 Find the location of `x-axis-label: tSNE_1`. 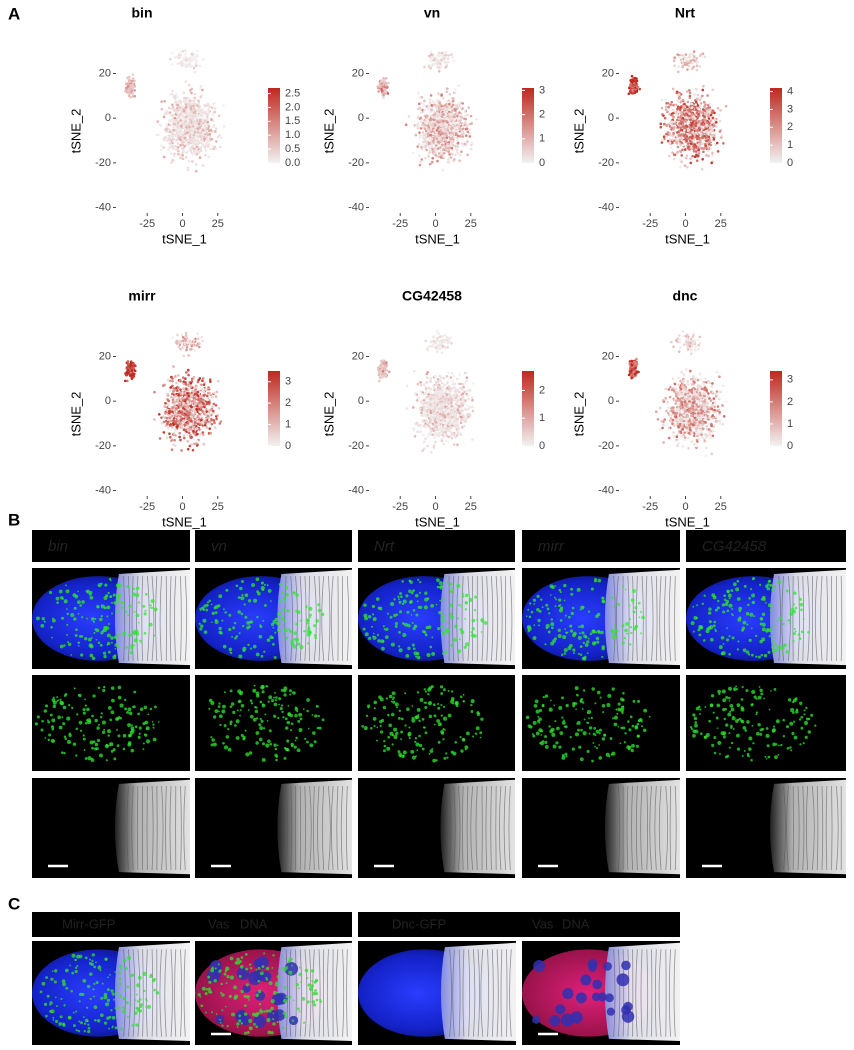

x-axis-label: tSNE_1 is located at coordinates (687, 238).